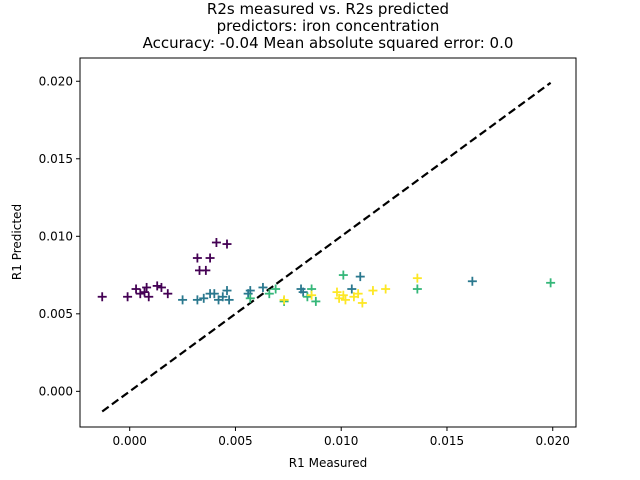  What do you see at coordinates (130, 441) in the screenshot?
I see `x-tick-label: 0.000` at bounding box center [130, 441].